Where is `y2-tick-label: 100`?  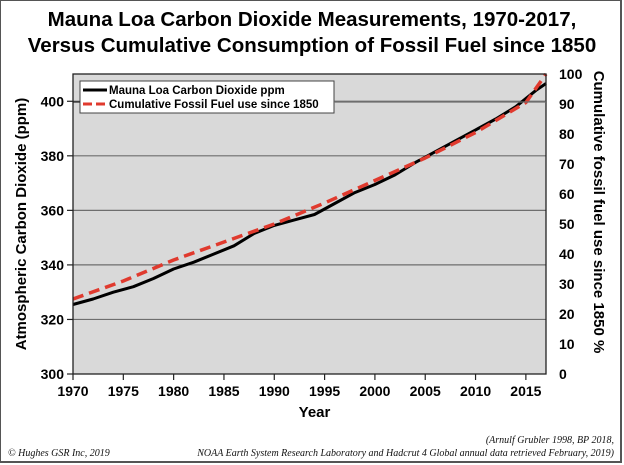
y2-tick-label: 100 is located at coordinates (571, 74).